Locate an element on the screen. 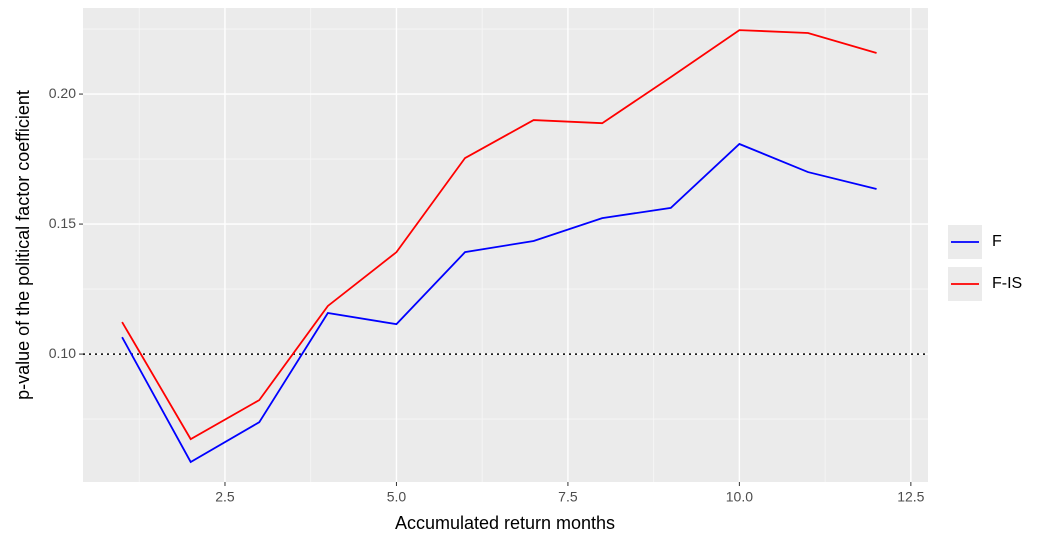  y-tick-label: 0.20 is located at coordinates (62, 93).